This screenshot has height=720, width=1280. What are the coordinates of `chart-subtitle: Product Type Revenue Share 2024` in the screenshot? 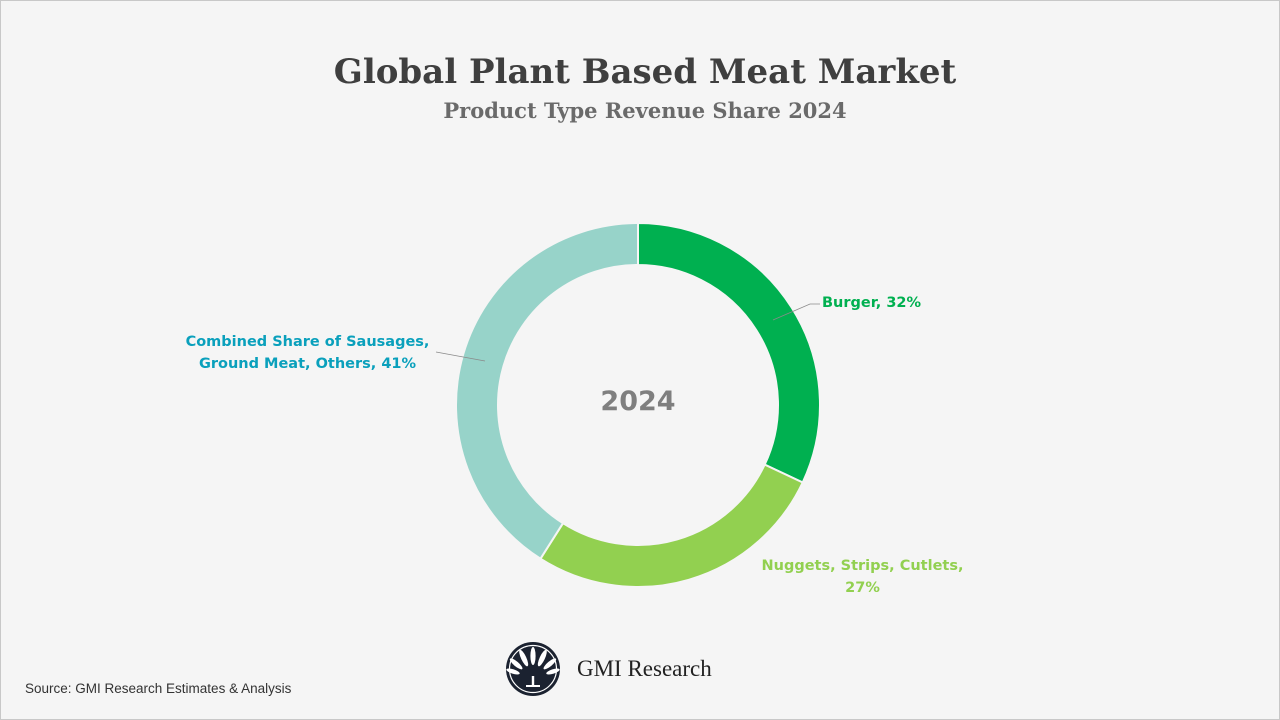 It's located at (645, 110).